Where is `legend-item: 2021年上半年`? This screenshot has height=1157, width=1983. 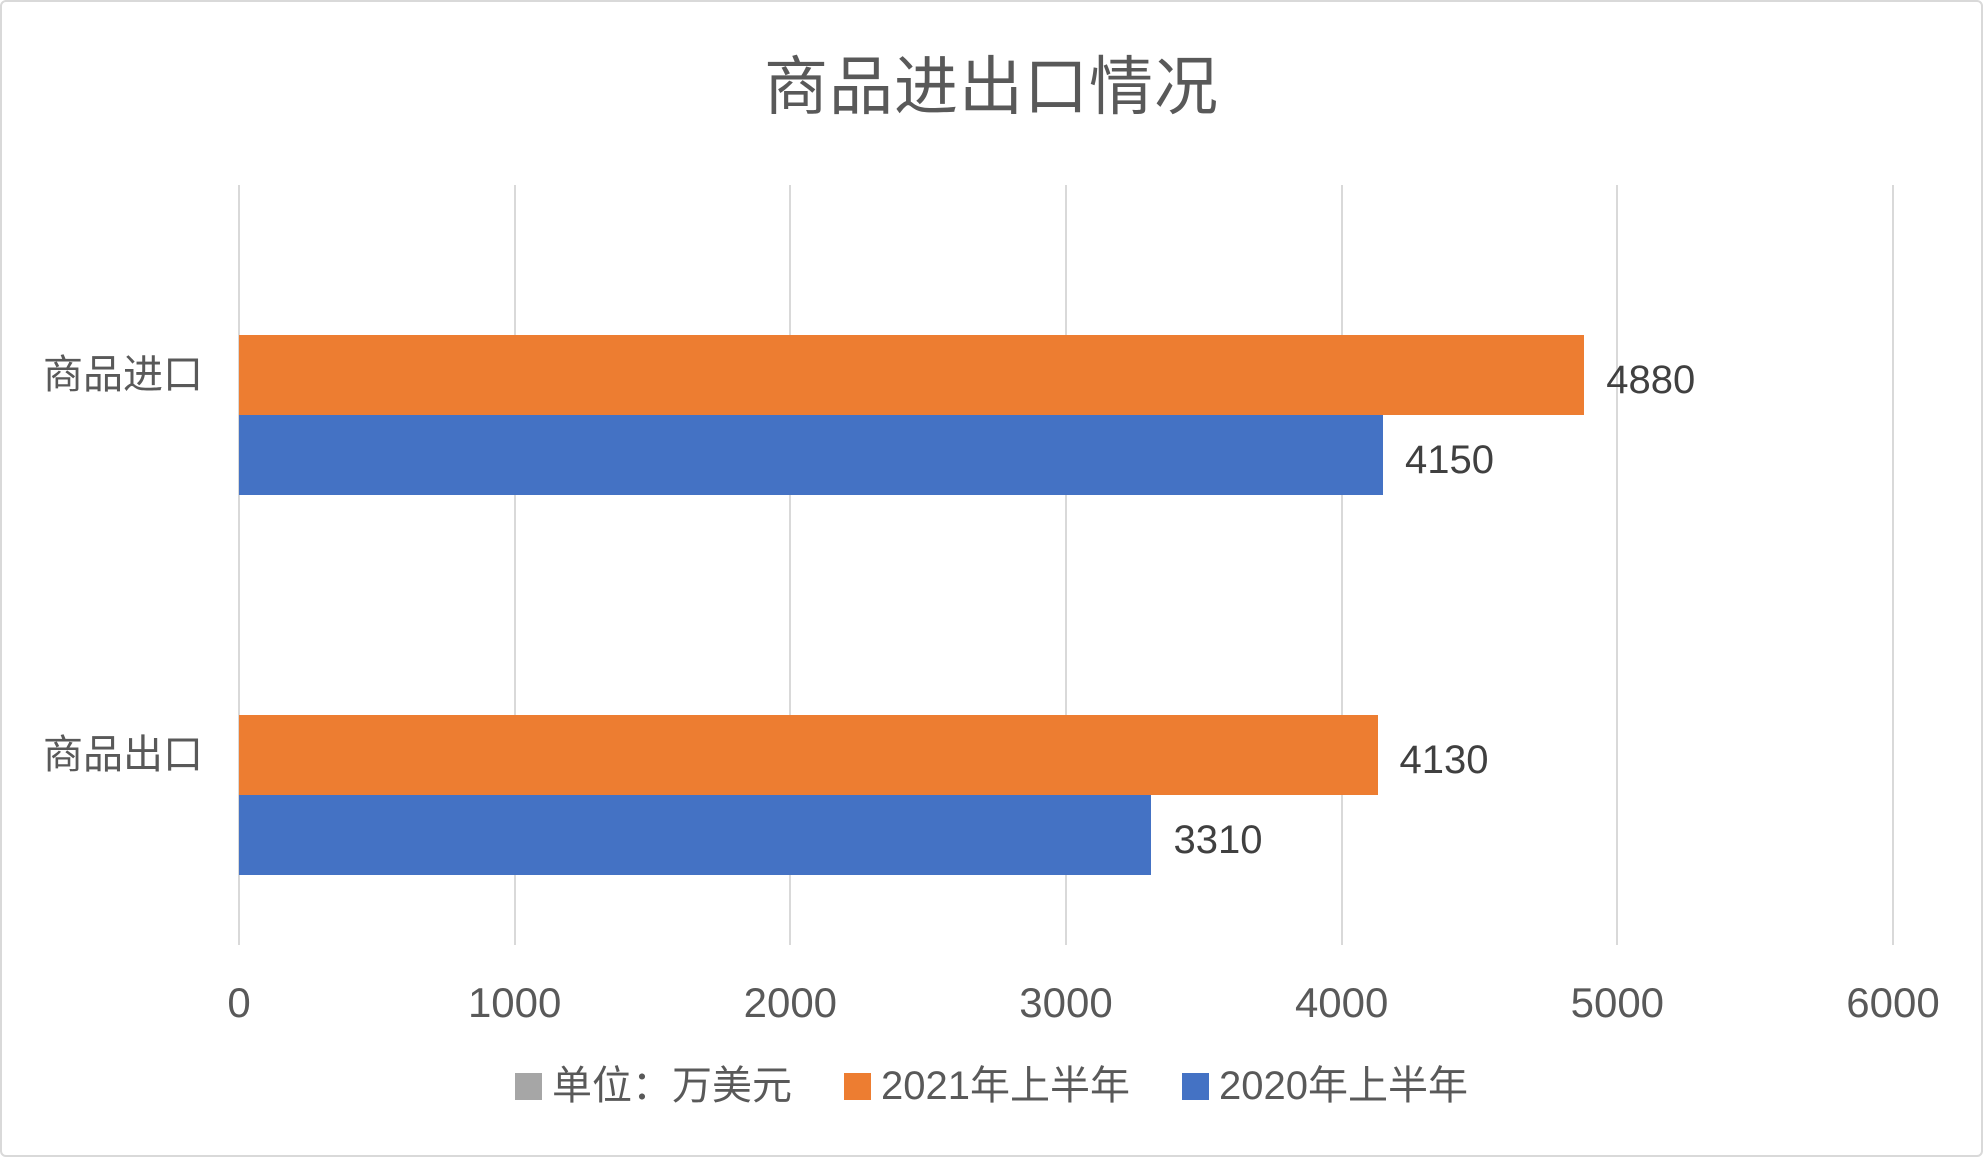 legend-item: 2021年上半年 is located at coordinates (987, 1086).